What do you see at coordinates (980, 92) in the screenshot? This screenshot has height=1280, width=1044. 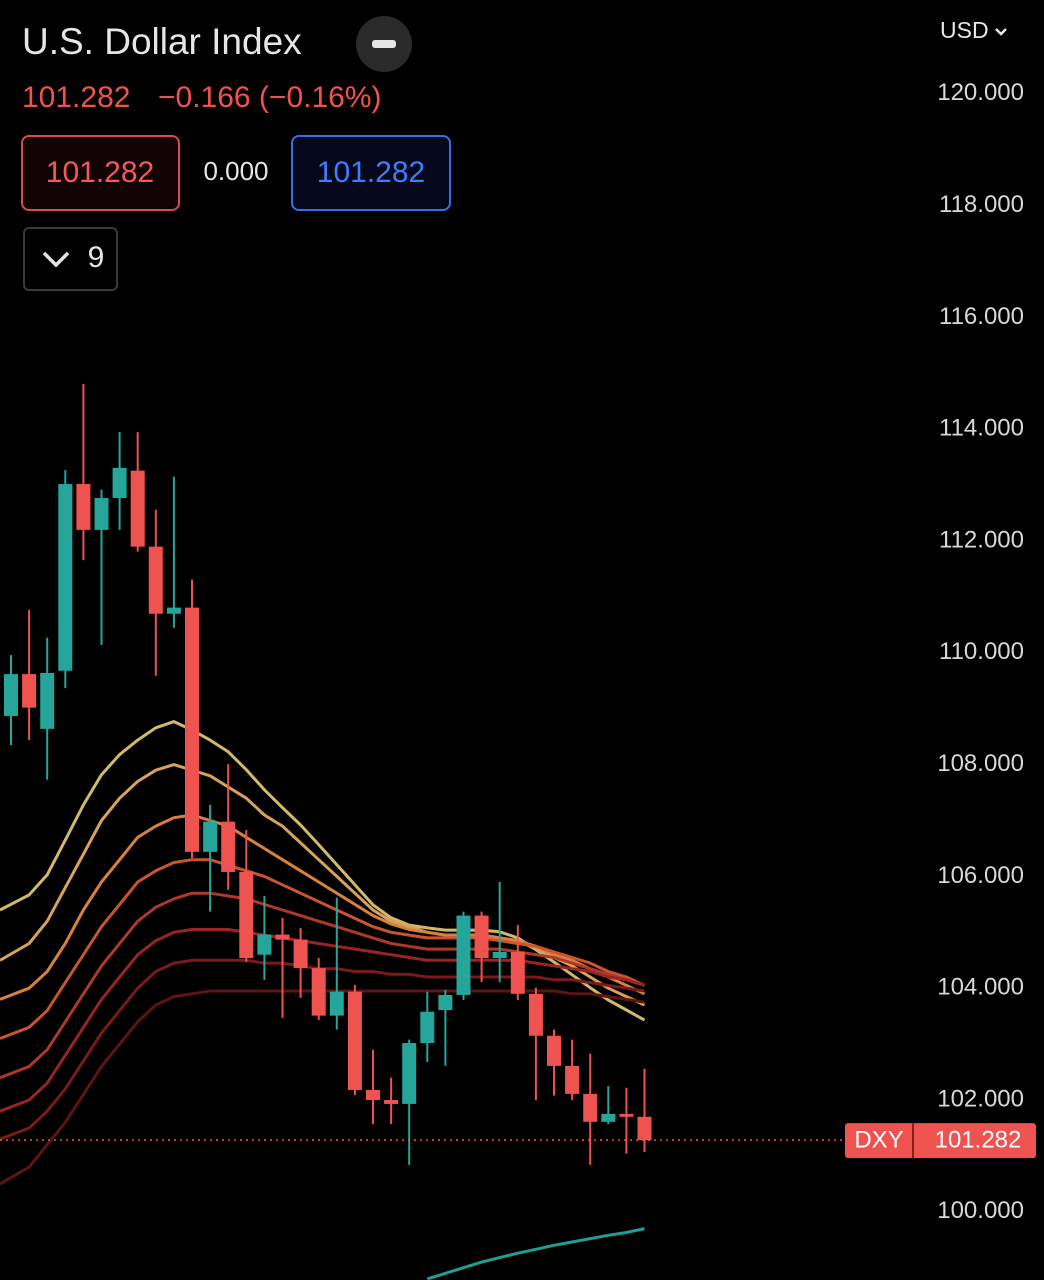 I see `y-tick-label: 120.000` at bounding box center [980, 92].